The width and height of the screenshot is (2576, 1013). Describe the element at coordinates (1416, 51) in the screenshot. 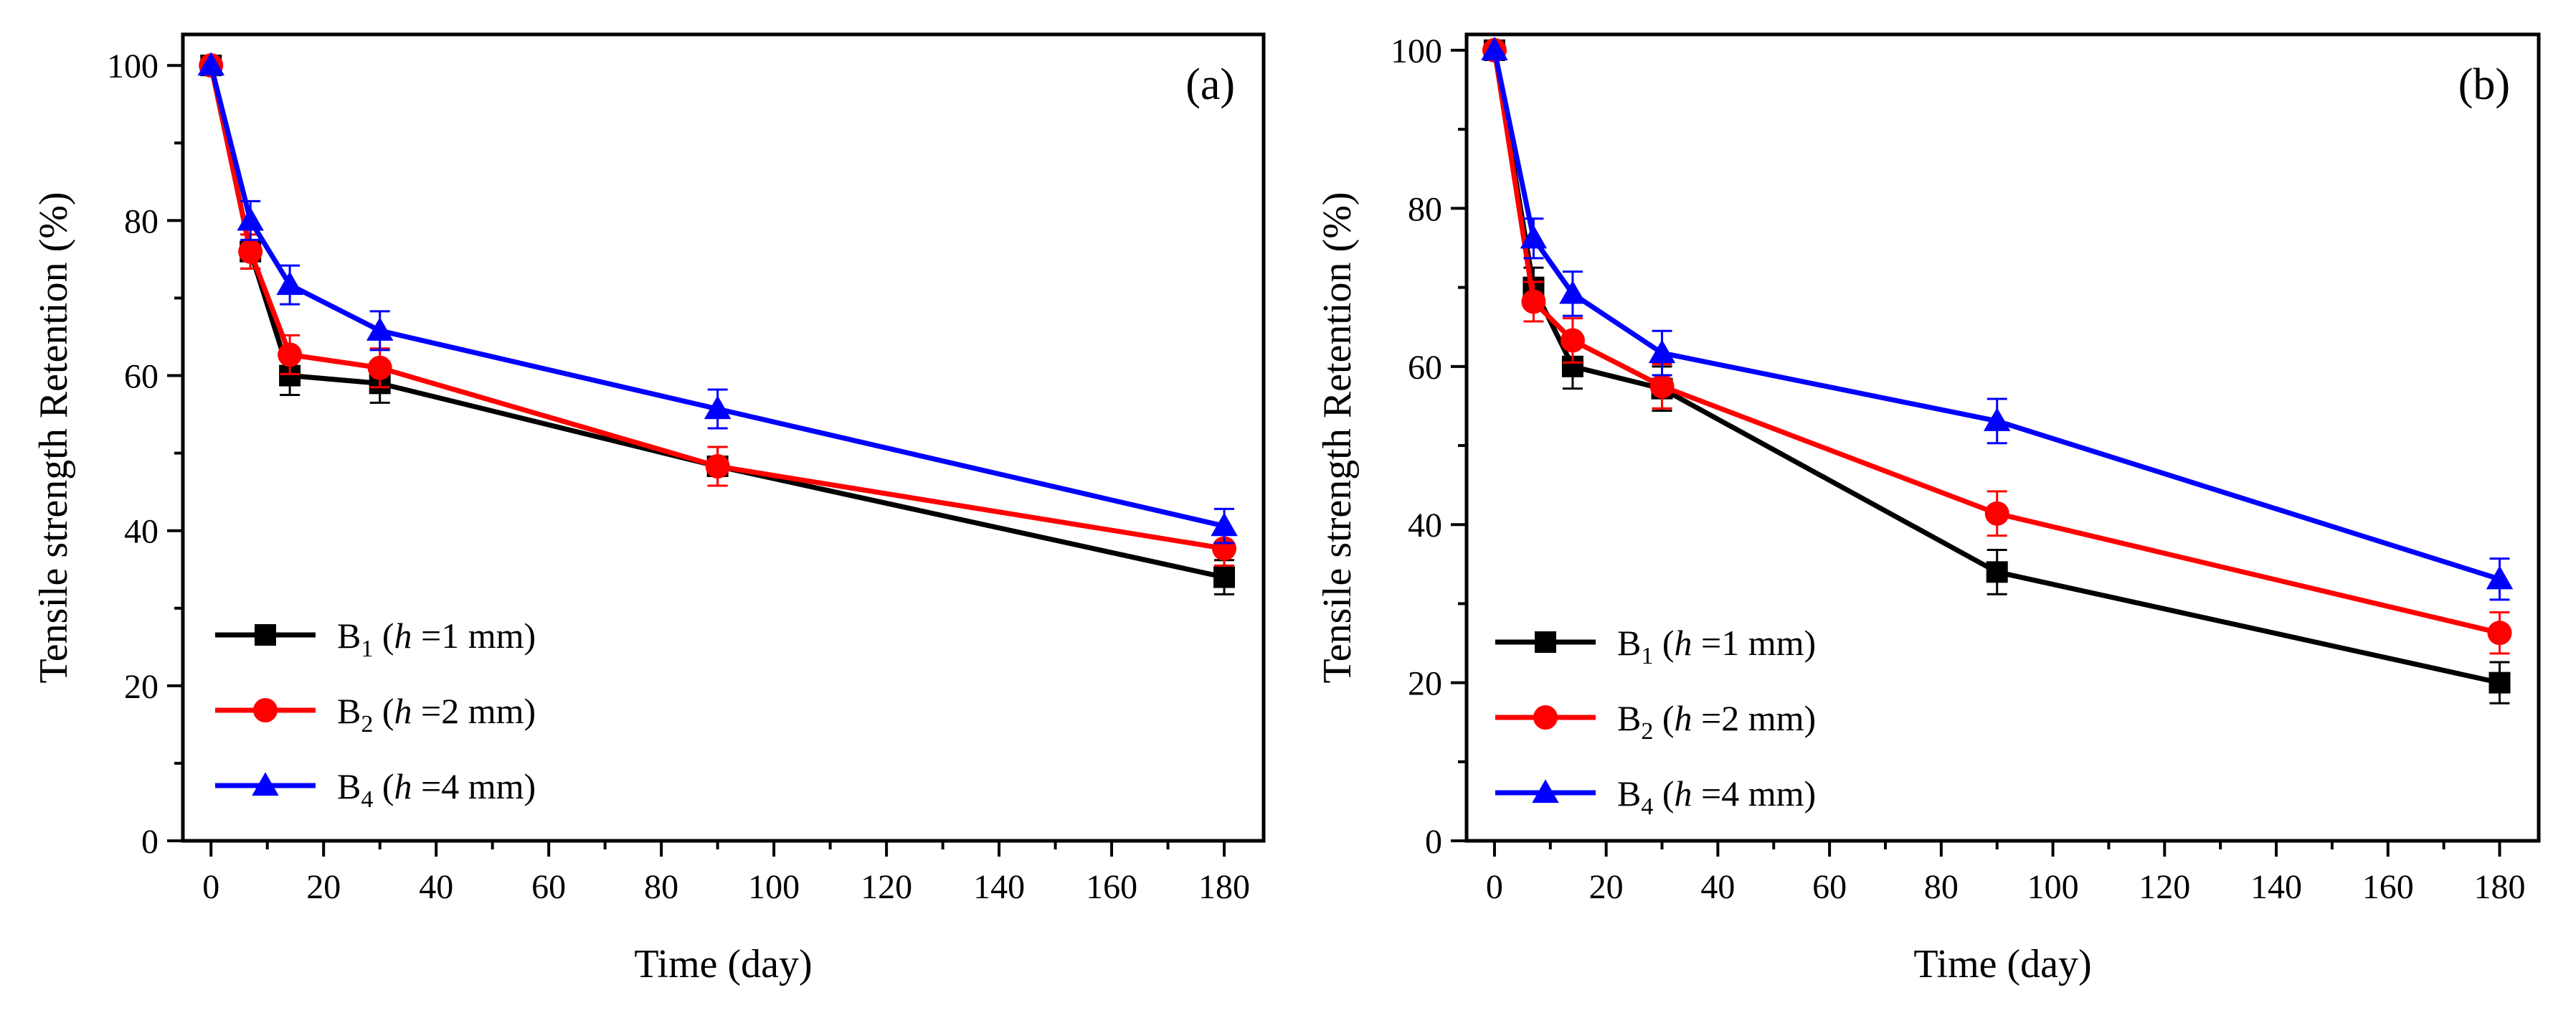

I see `panel-b-y-tick-label: 100` at that location.